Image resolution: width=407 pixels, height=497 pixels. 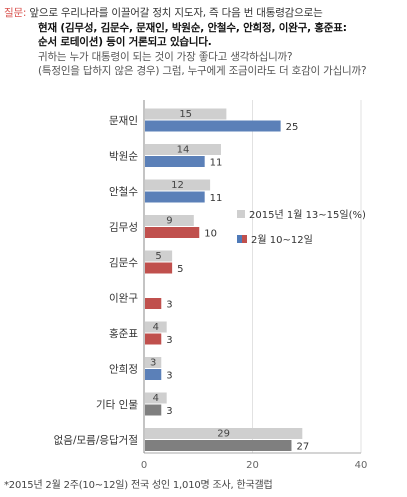 I want to click on category-label: 김문수, so click(x=123, y=263).